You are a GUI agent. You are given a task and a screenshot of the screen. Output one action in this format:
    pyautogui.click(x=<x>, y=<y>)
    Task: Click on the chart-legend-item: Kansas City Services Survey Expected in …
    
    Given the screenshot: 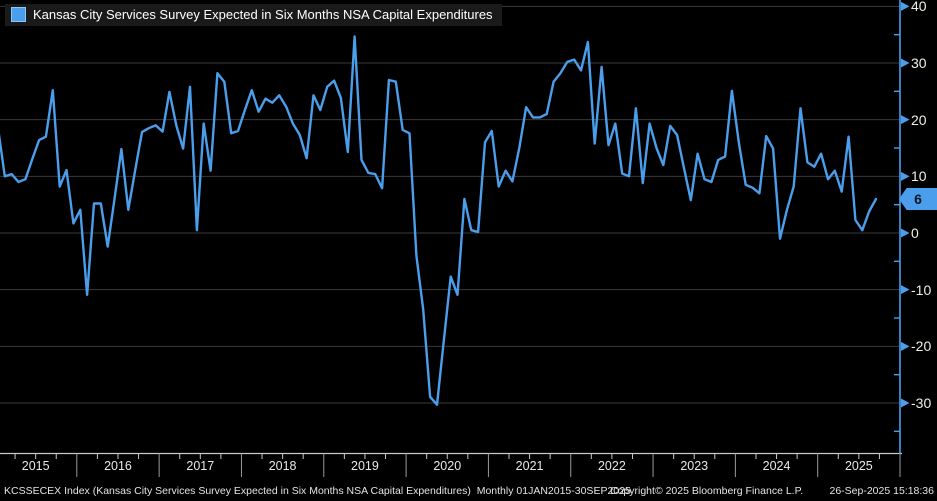 What is the action you would take?
    pyautogui.click(x=253, y=15)
    